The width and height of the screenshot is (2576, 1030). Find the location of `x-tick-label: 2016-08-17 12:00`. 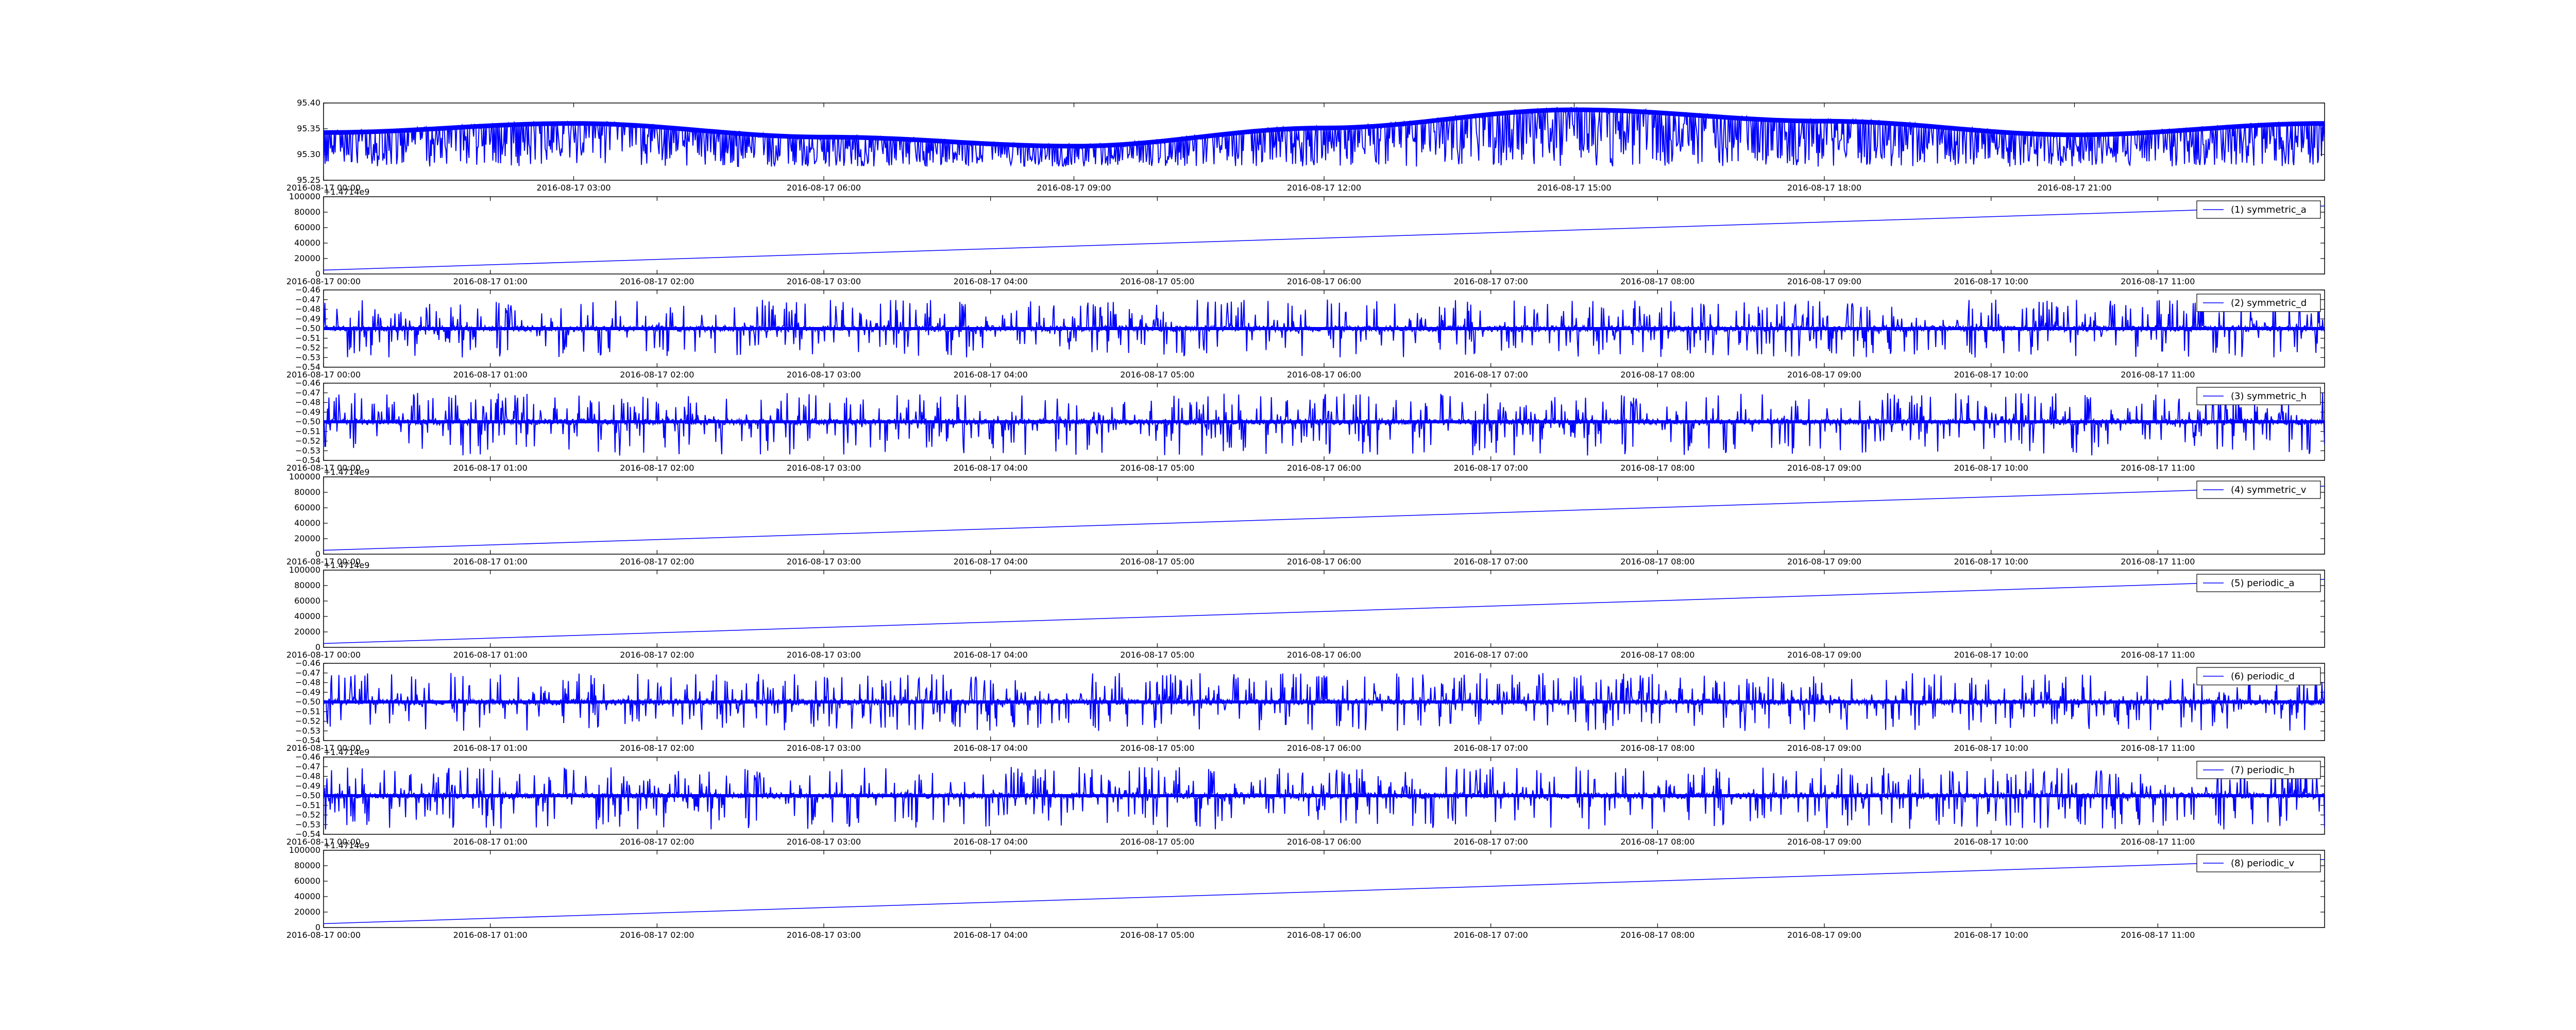

x-tick-label: 2016-08-17 12:00 is located at coordinates (1324, 188).